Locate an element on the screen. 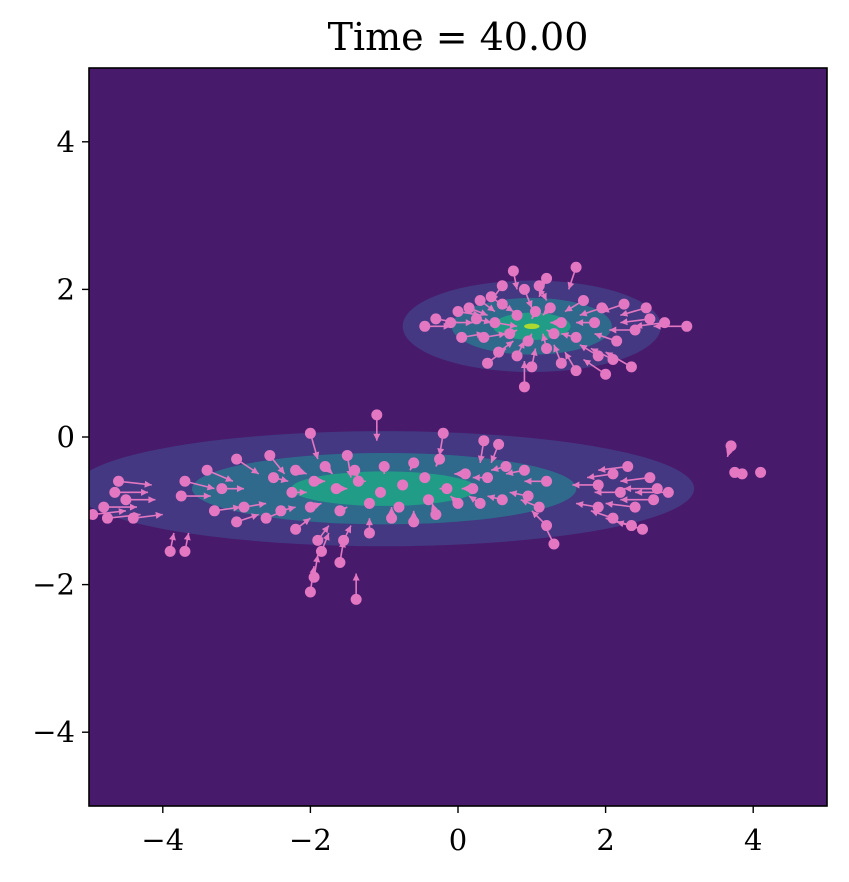  x-tick-label: 2 is located at coordinates (605, 840).